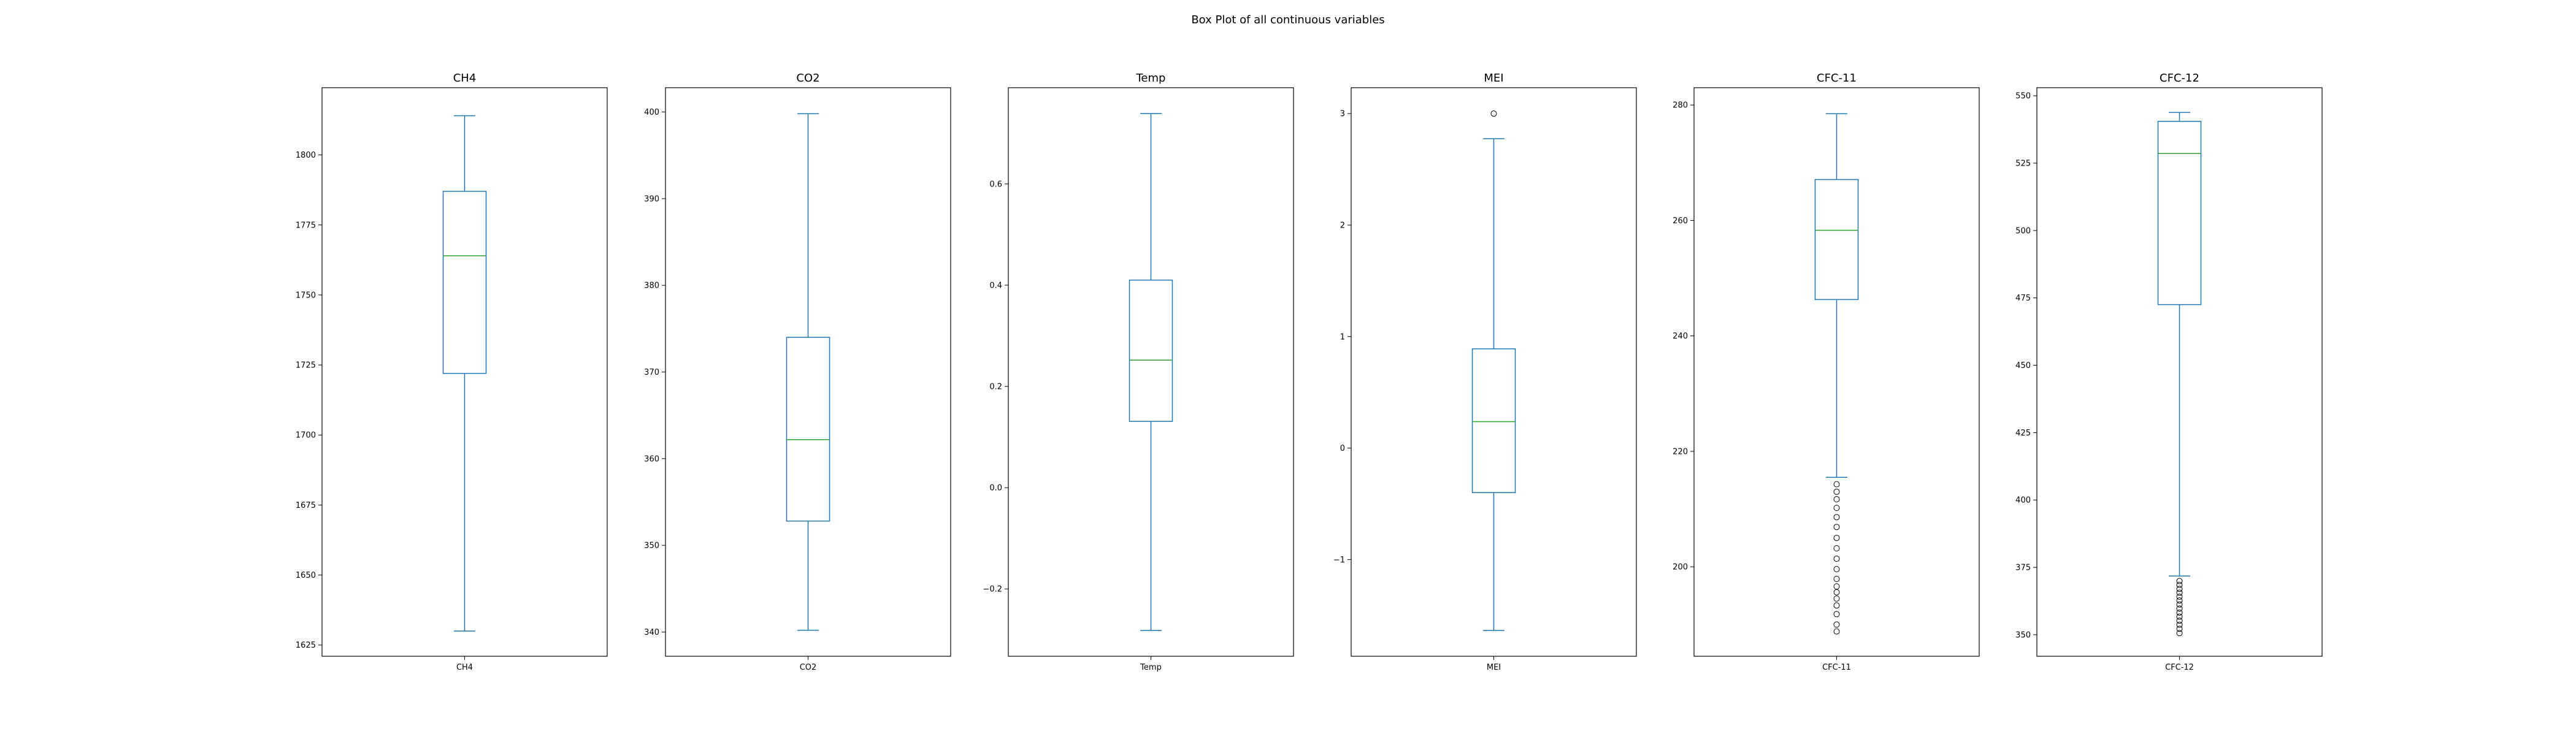 This screenshot has width=2576, height=736. What do you see at coordinates (306, 505) in the screenshot?
I see `y-tick-label: 1675` at bounding box center [306, 505].